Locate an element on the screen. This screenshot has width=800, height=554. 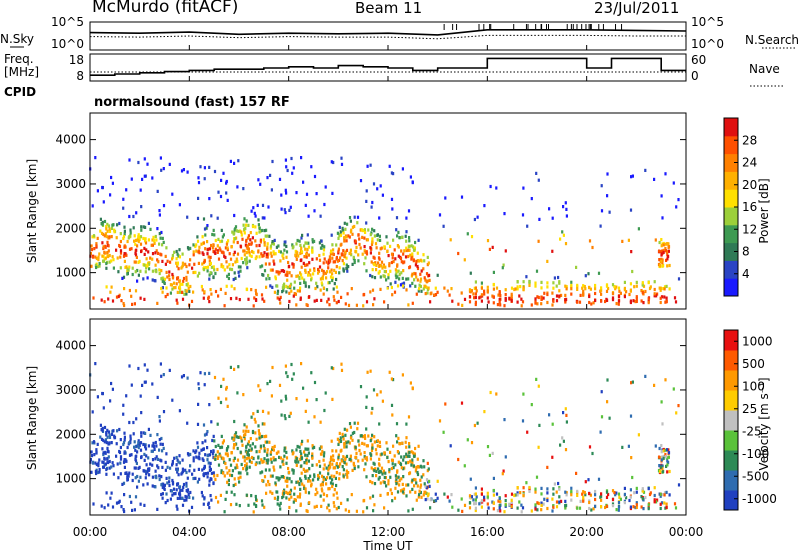
power-y-label: Slant Range [km] is located at coordinates (32, 211).